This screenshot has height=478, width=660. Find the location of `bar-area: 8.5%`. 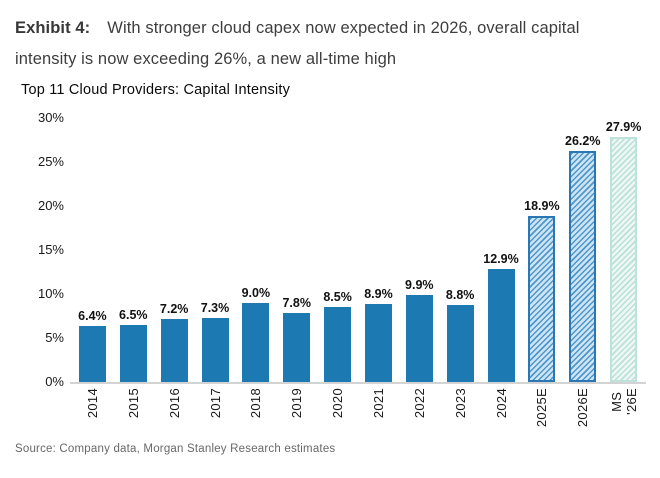

bar-area: 8.5% is located at coordinates (337, 250).